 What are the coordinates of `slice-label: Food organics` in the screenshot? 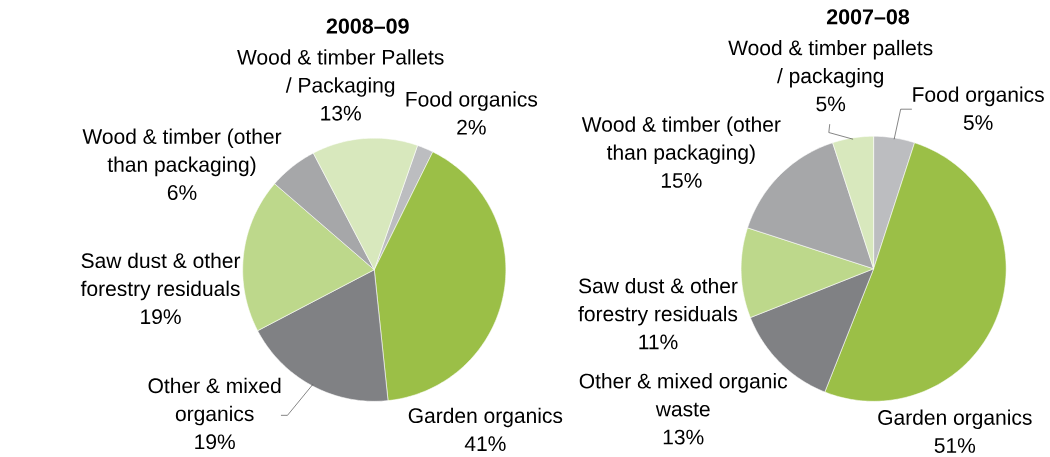 It's located at (978, 96).